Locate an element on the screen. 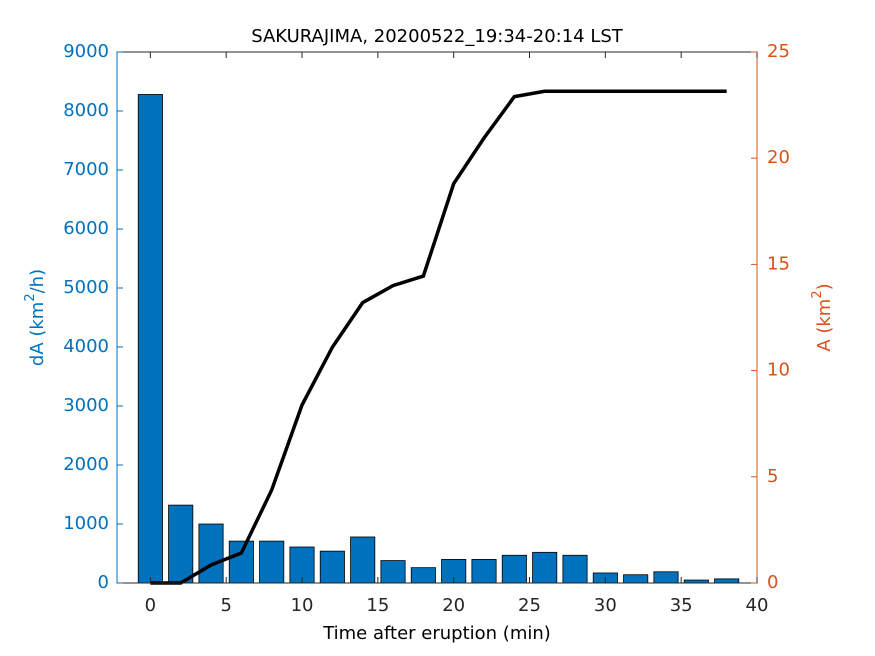  y2-axis-label-part: 2 is located at coordinates (817, 294).